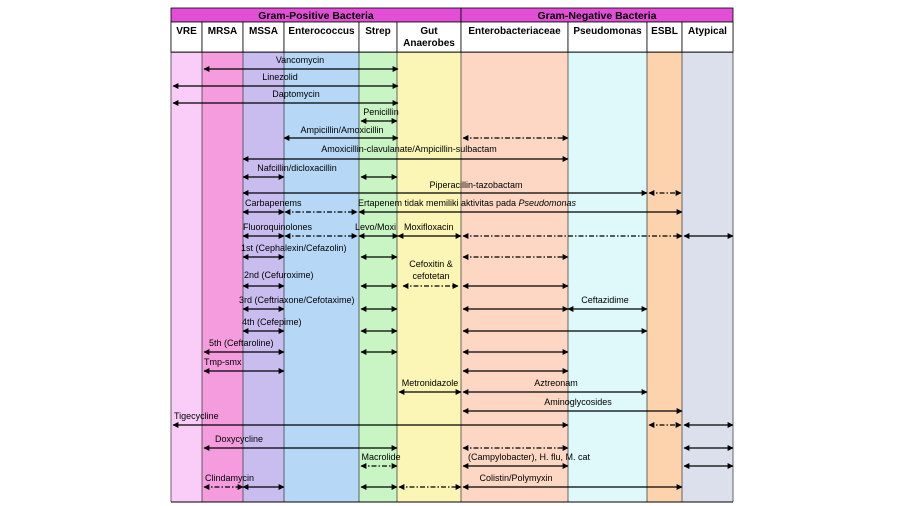 This screenshot has width=900, height=506. I want to click on gram-negative-header: Gram-Negative Bacteria, so click(597, 15).